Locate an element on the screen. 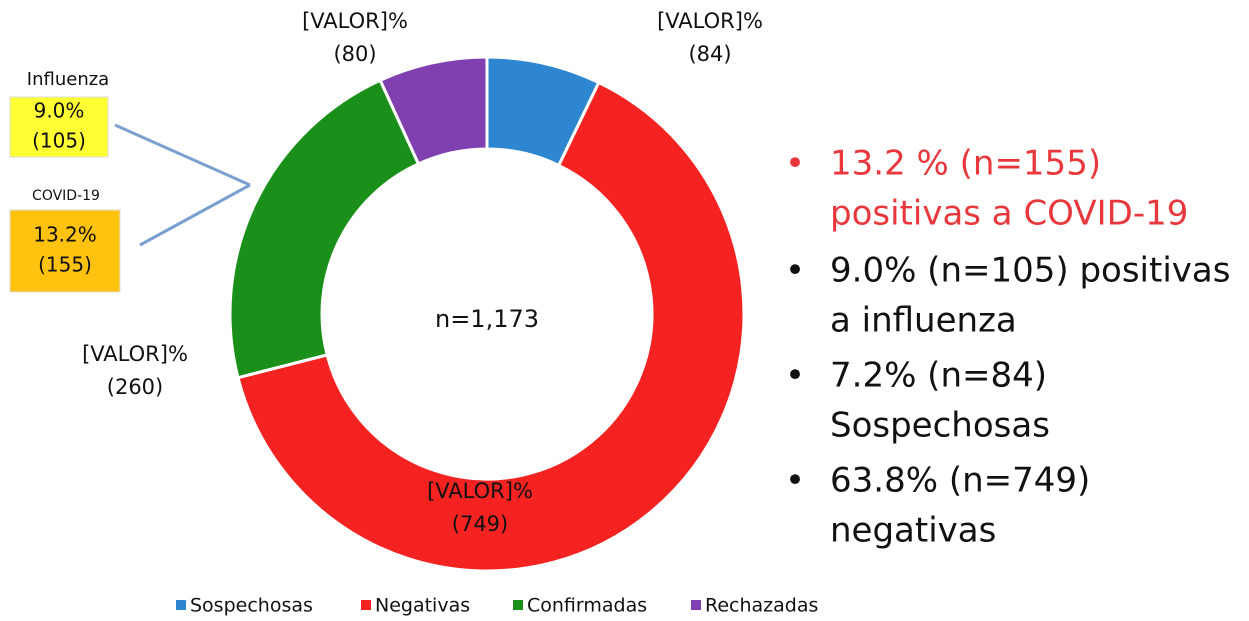 This screenshot has width=1249, height=621. callout-value: 9.0% is located at coordinates (59, 111).